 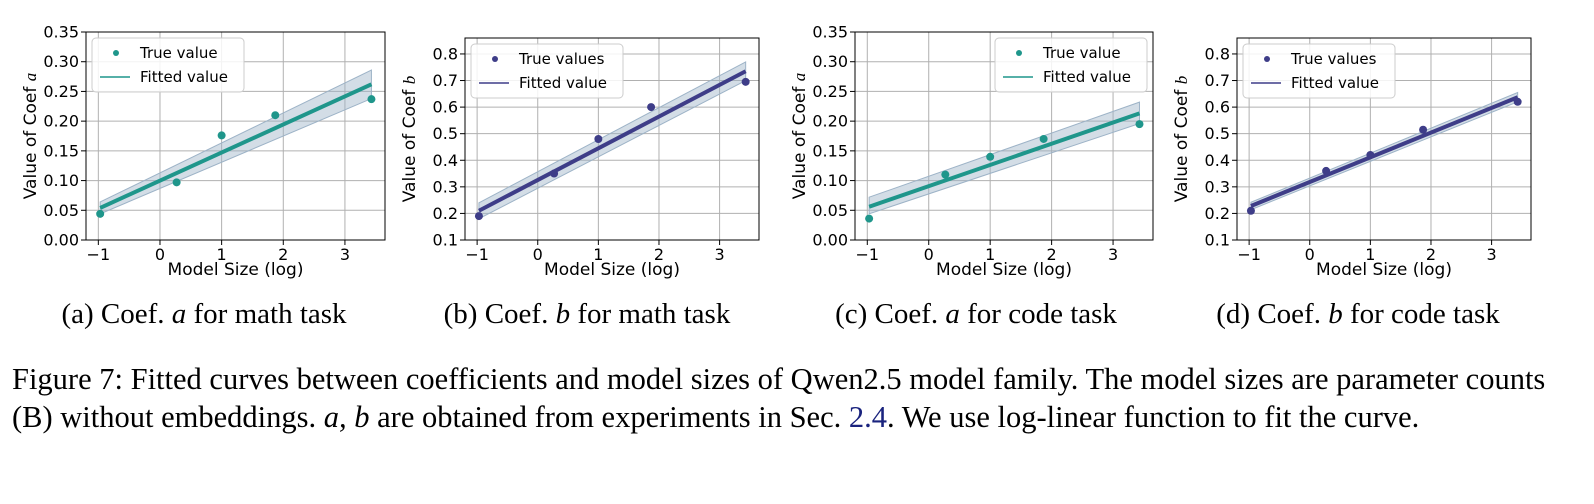 I want to click on y-tick-label: 0.7, so click(x=1217, y=80).